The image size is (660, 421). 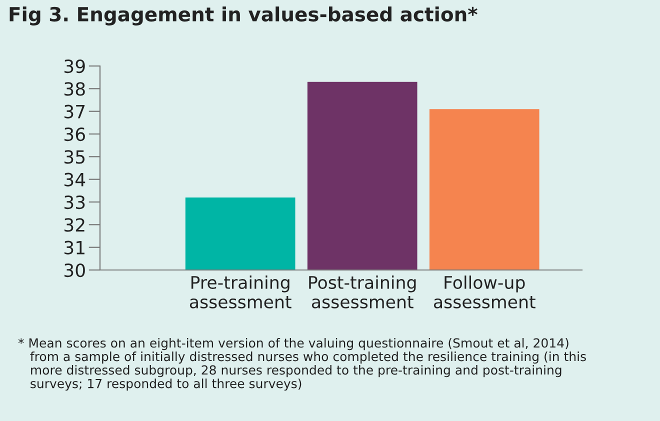 I want to click on x-tick-label: Post-training assessment, so click(x=362, y=292).